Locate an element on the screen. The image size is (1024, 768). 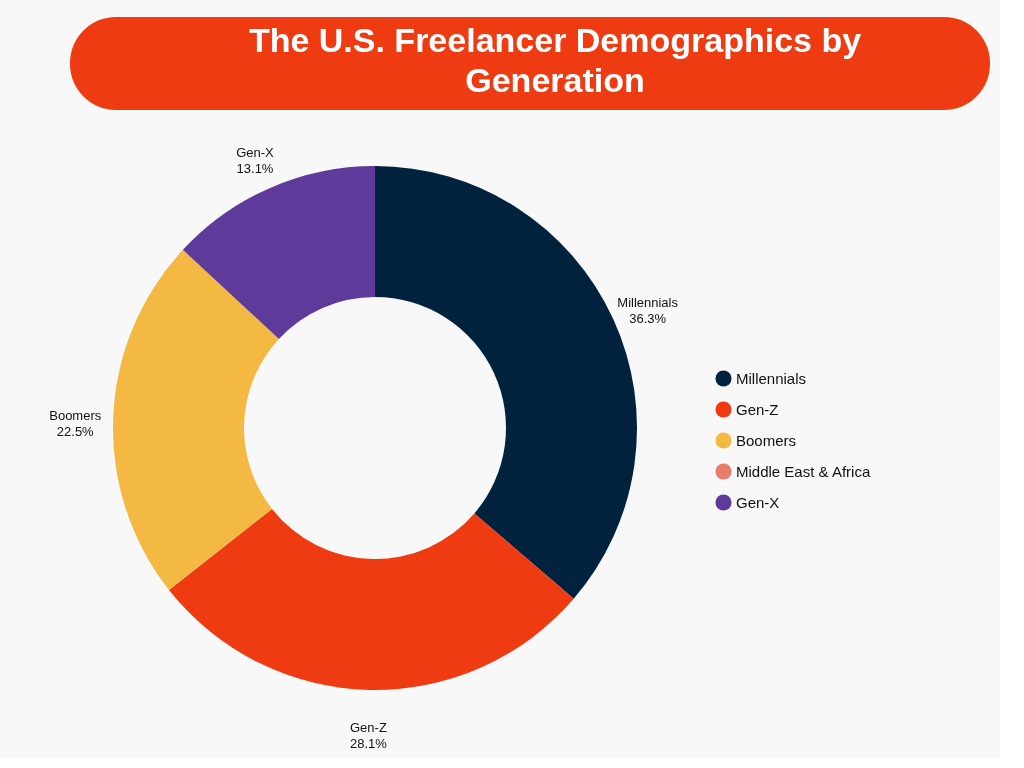
legend-label: Gen-Z is located at coordinates (757, 409).